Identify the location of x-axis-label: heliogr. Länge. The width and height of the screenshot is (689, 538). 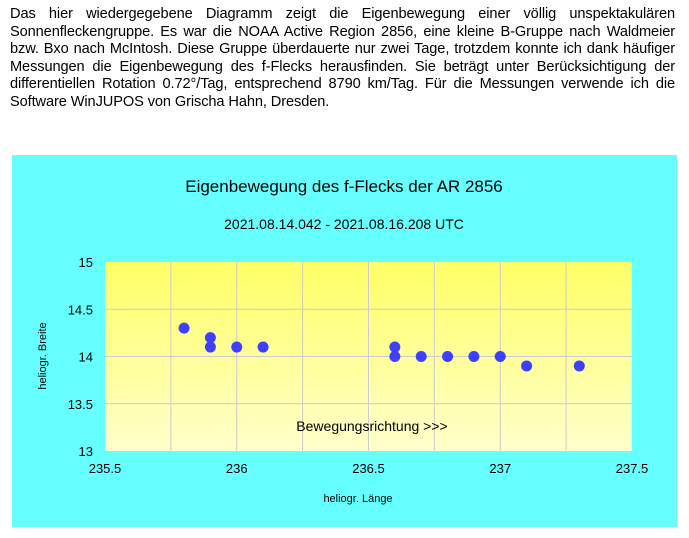
(357, 499).